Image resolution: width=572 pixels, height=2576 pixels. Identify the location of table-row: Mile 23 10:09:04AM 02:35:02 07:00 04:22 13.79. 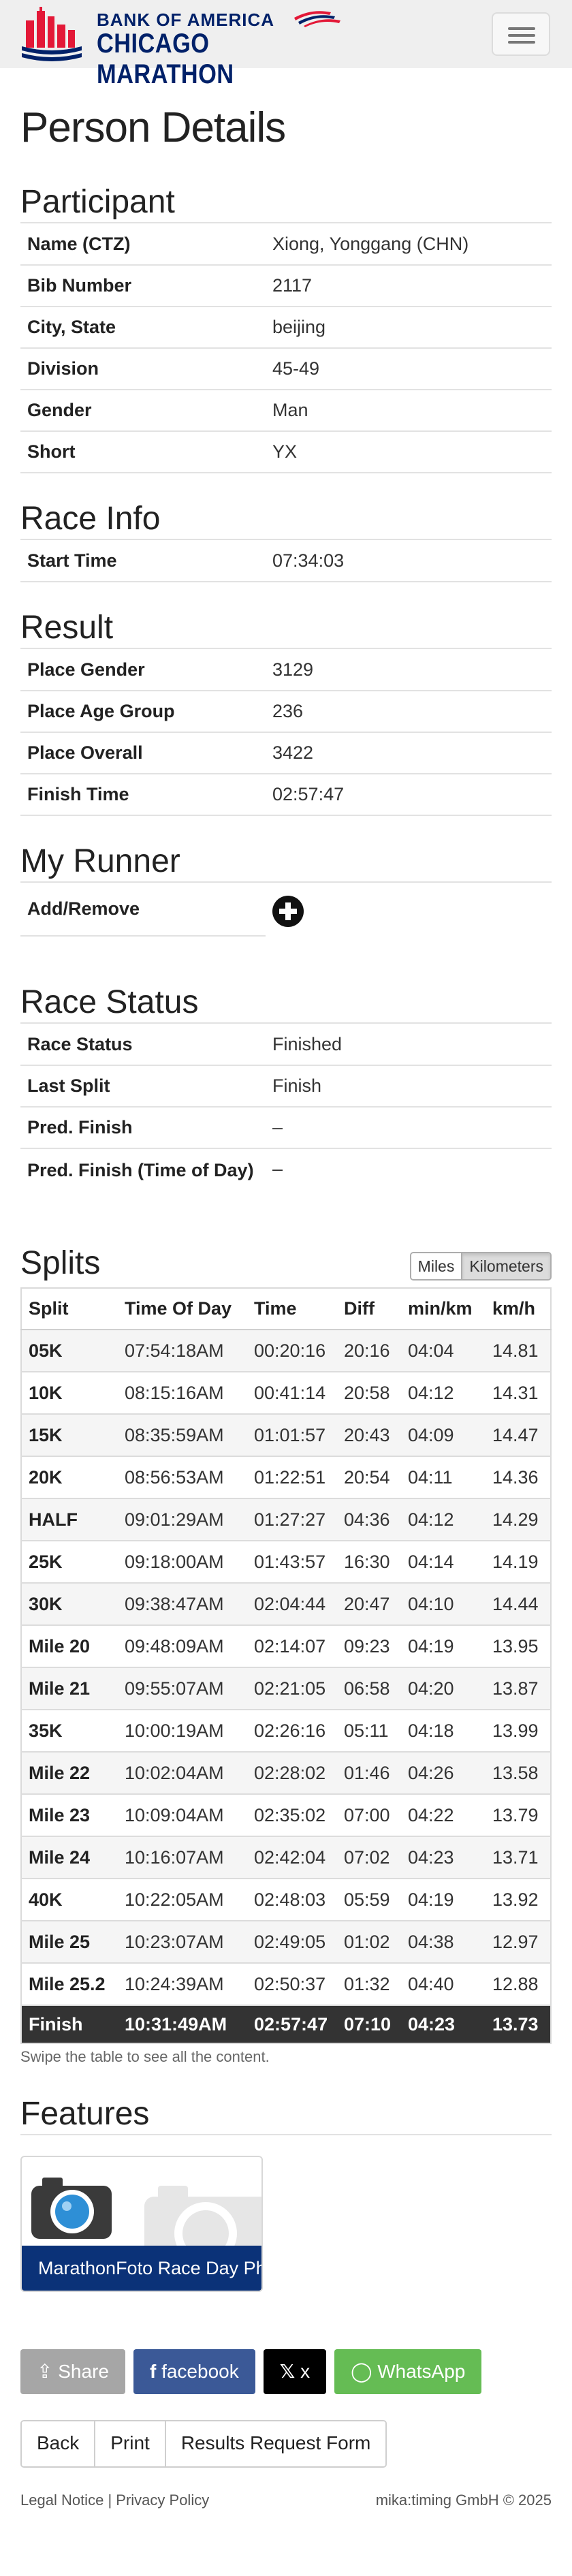
(286, 1814).